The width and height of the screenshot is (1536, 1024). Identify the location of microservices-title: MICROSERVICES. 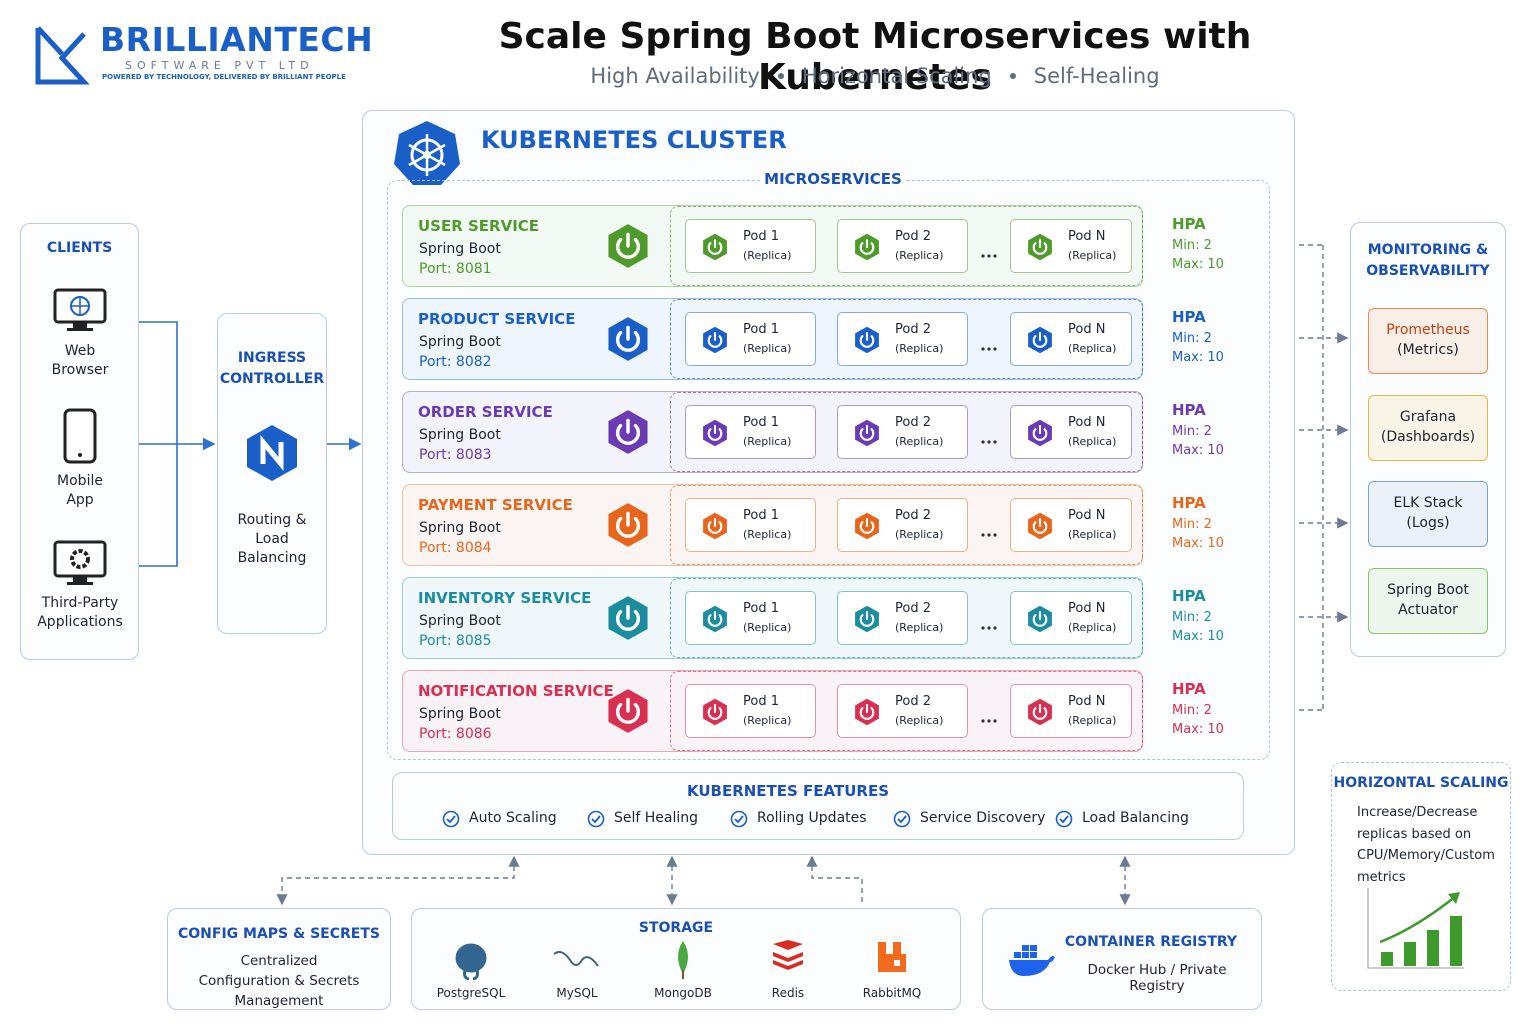
(833, 179).